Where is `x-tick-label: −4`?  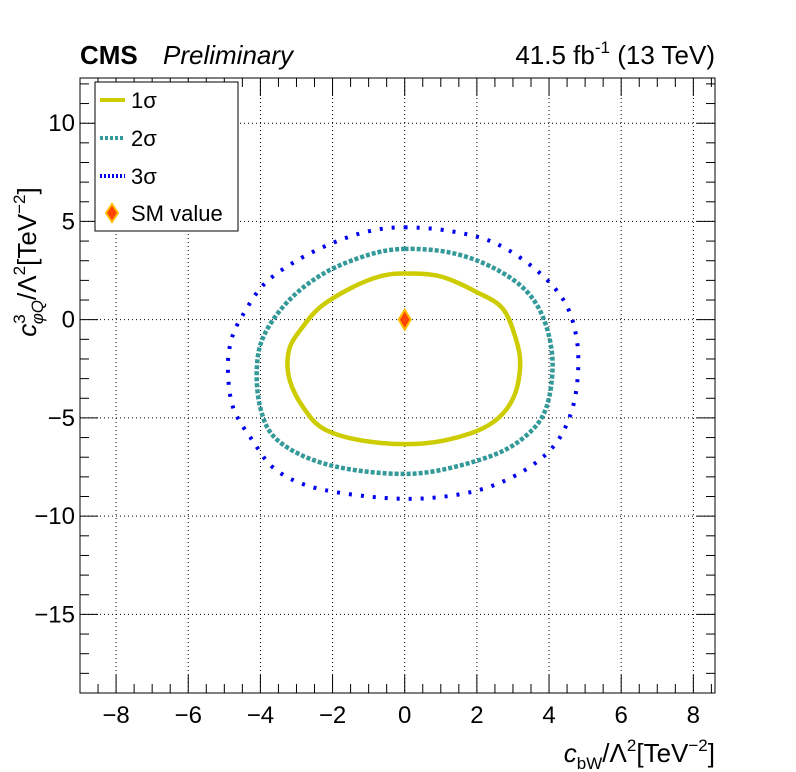 x-tick-label: −4 is located at coordinates (260, 715).